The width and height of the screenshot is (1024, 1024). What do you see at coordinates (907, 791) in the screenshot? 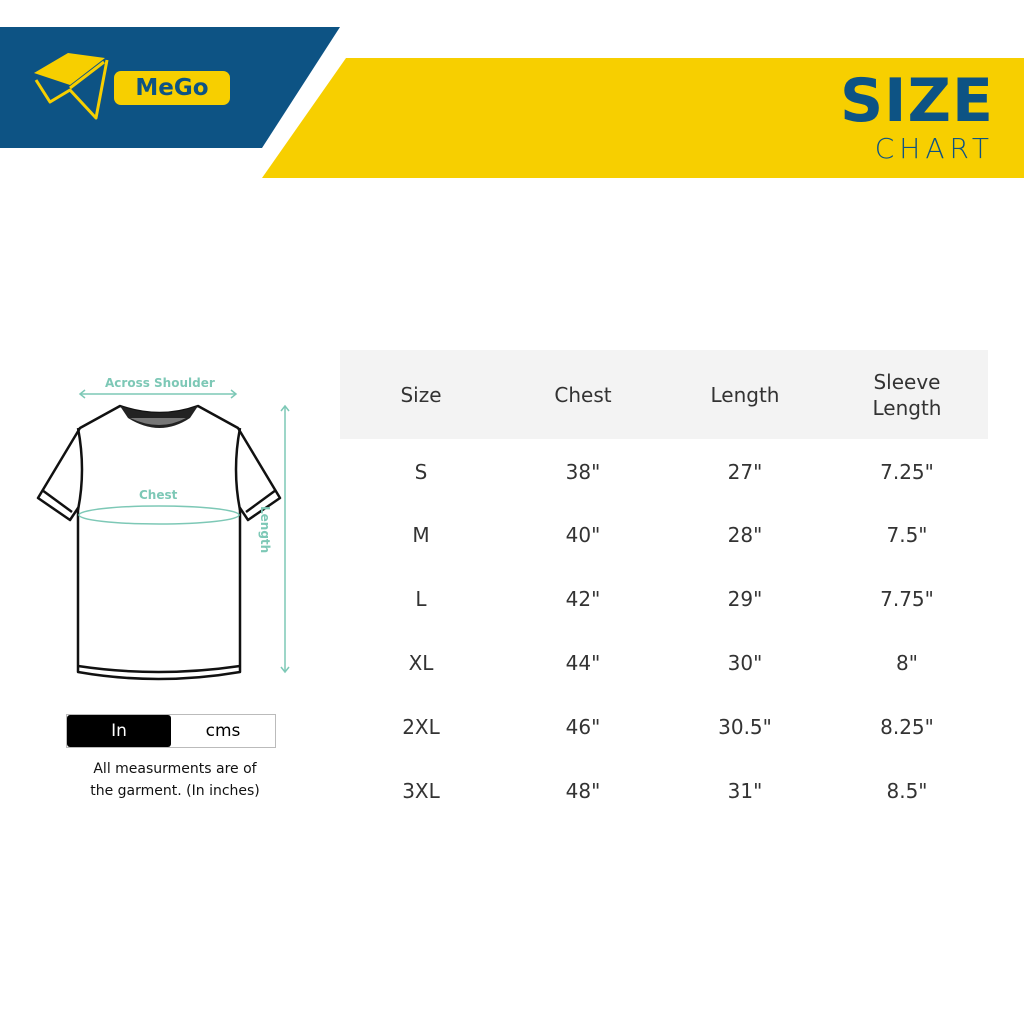
I see `cell-sleeve: 8.5"` at bounding box center [907, 791].